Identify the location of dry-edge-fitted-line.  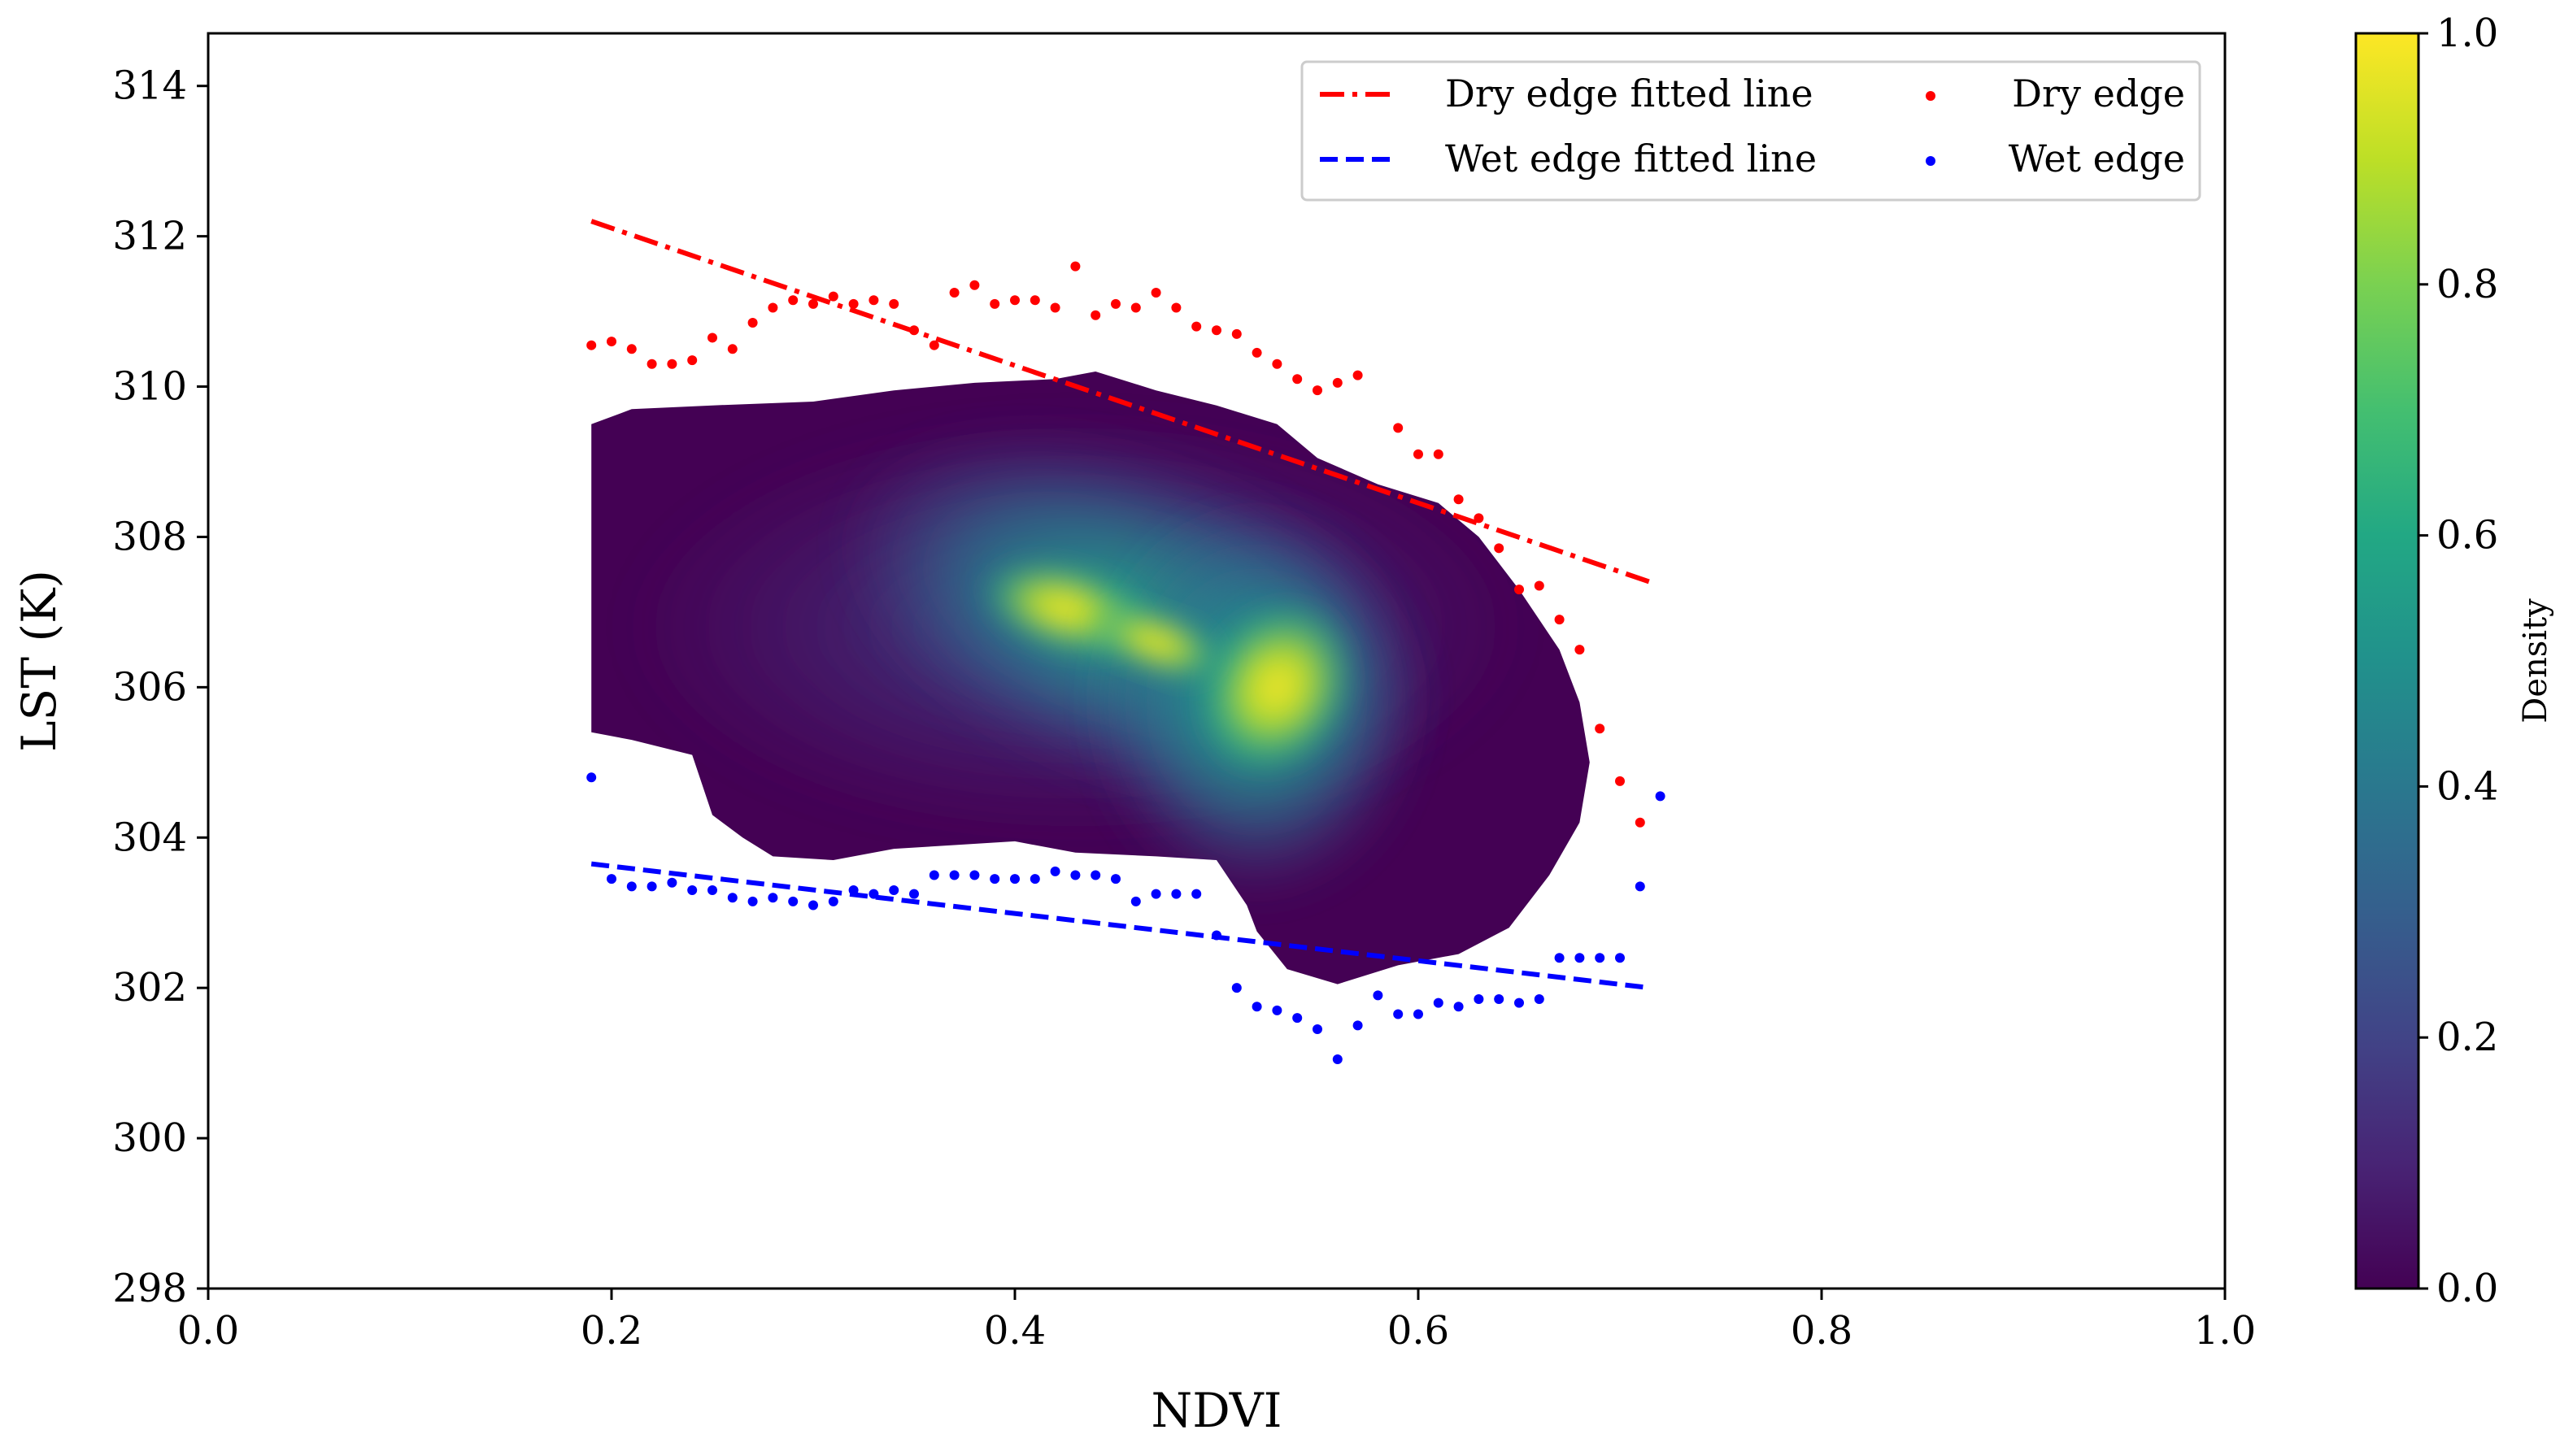
(1121, 402).